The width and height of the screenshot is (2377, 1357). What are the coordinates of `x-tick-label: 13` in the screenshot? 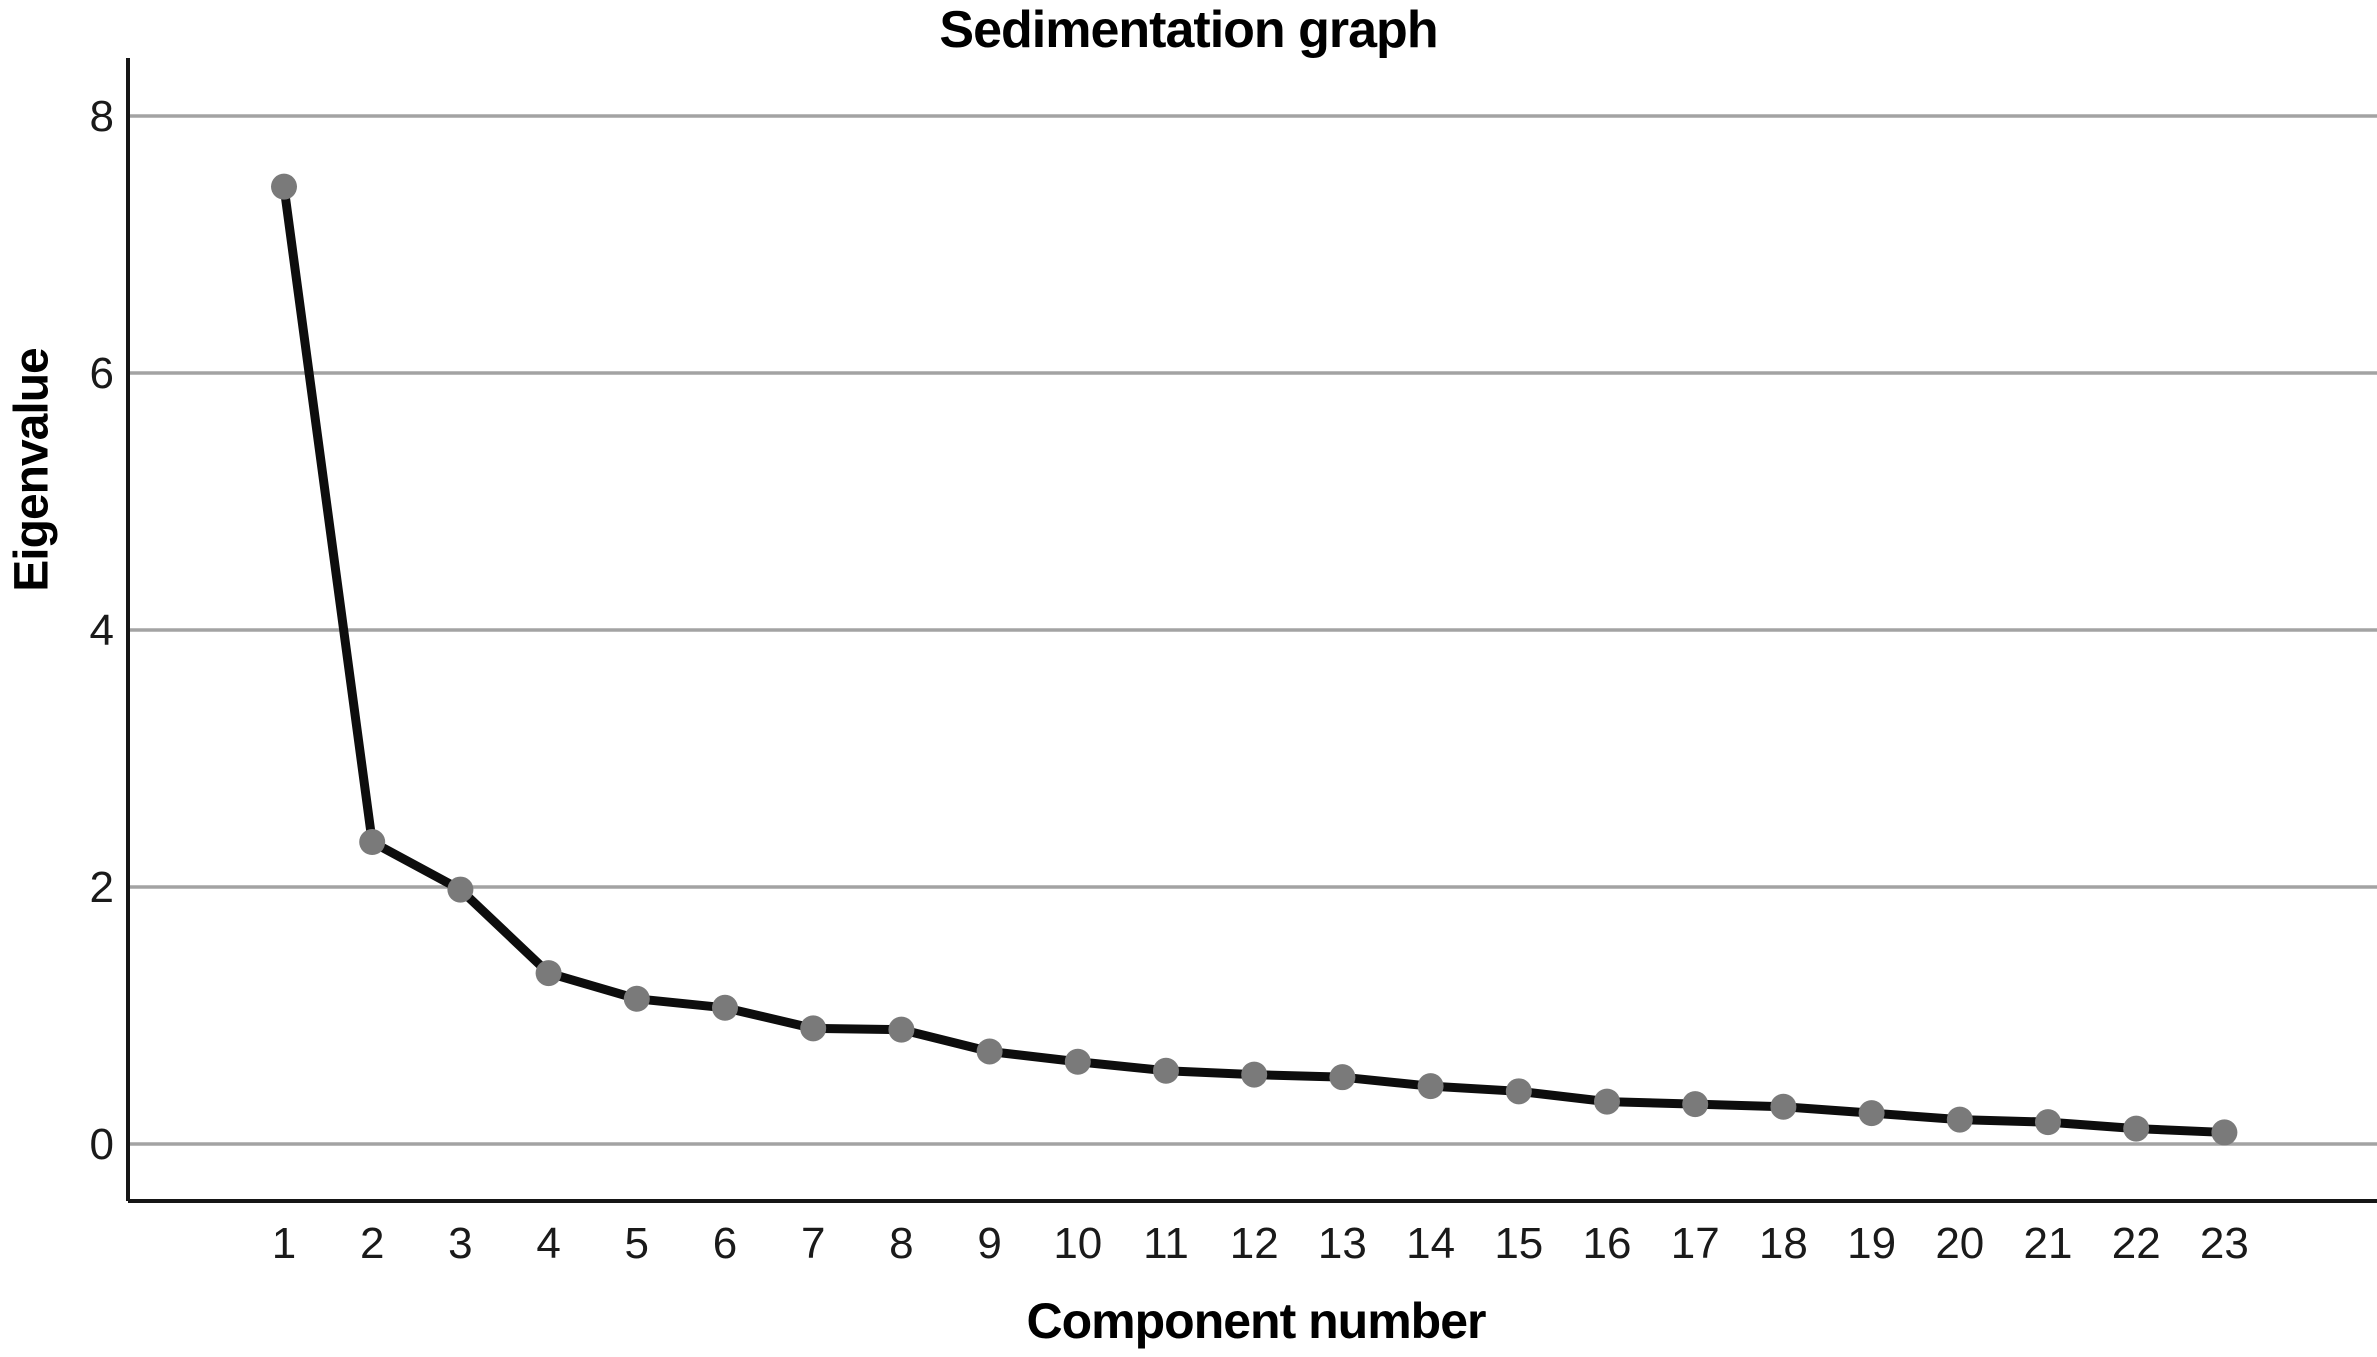 It's located at (1342, 1243).